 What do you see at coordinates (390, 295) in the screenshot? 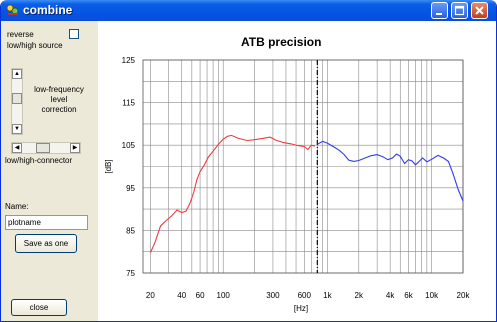
I see `x-tick-label: 4k` at bounding box center [390, 295].